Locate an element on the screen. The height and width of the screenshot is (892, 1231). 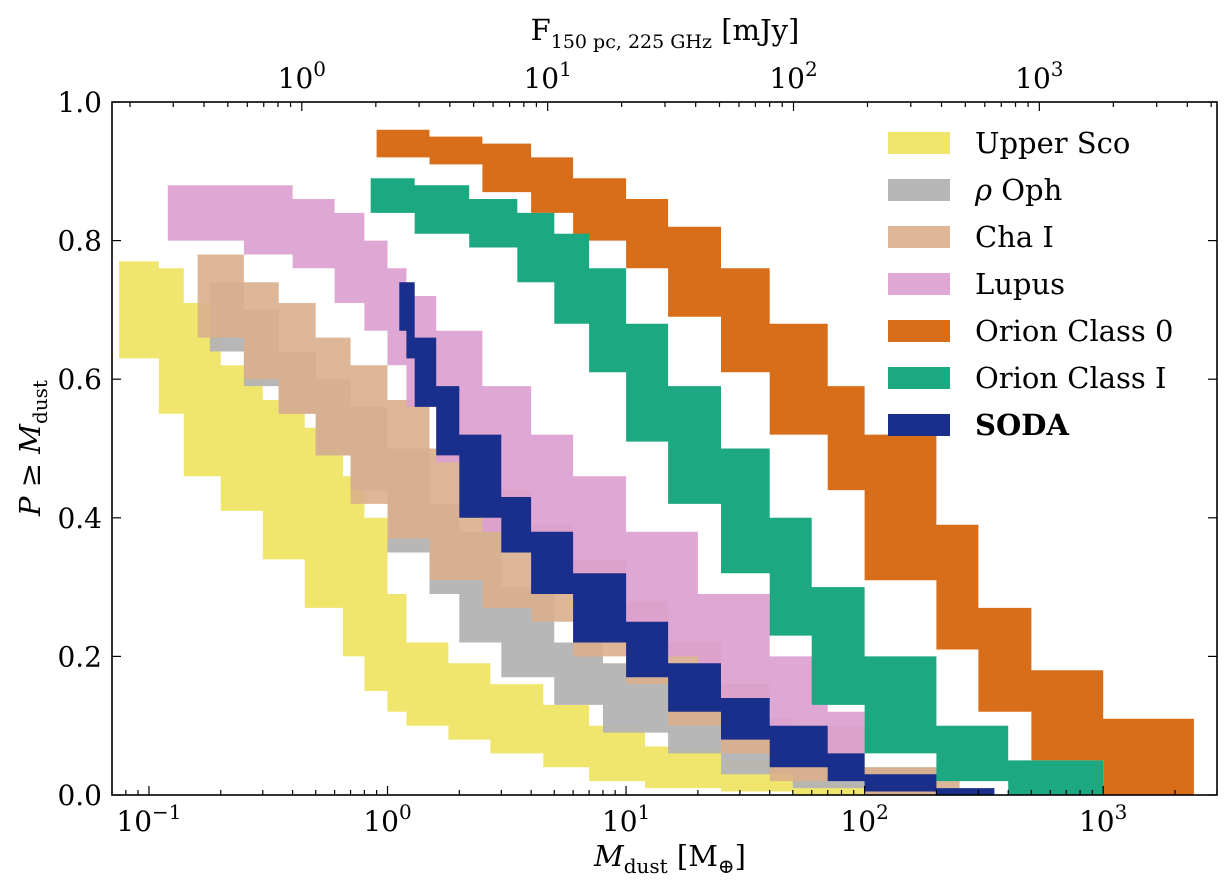
legend-item-soda: SODA is located at coordinates (978, 425).